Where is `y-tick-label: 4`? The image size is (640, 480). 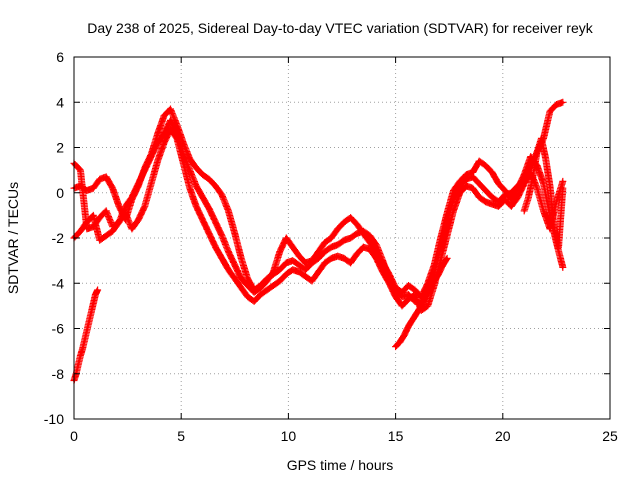 y-tick-label: 4 is located at coordinates (60, 102).